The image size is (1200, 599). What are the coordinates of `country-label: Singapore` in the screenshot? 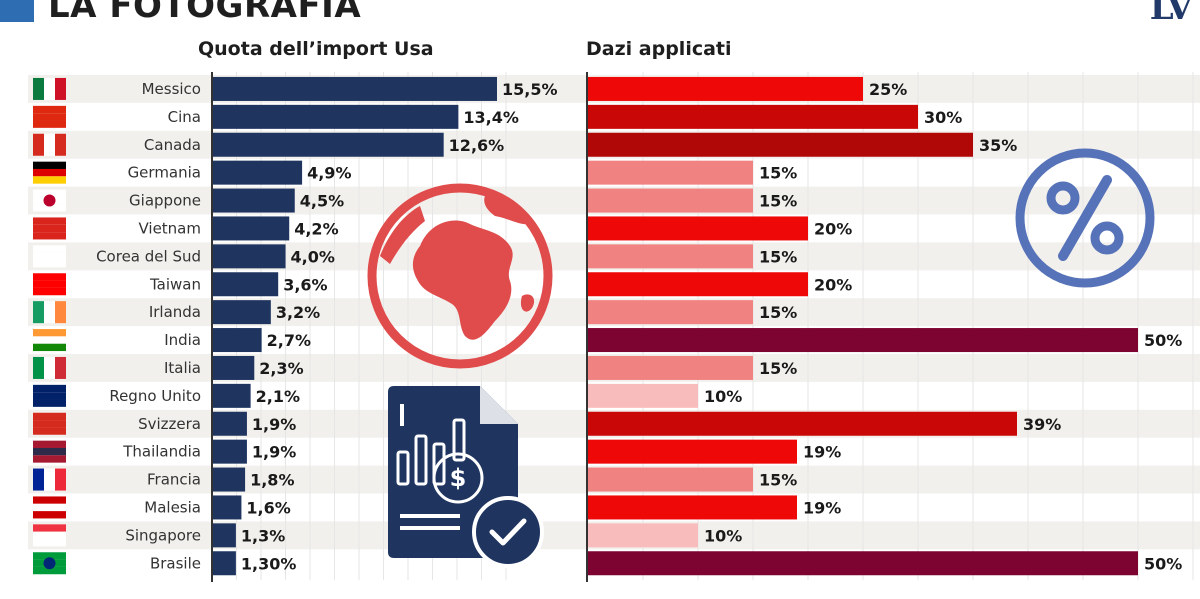 It's located at (163, 535).